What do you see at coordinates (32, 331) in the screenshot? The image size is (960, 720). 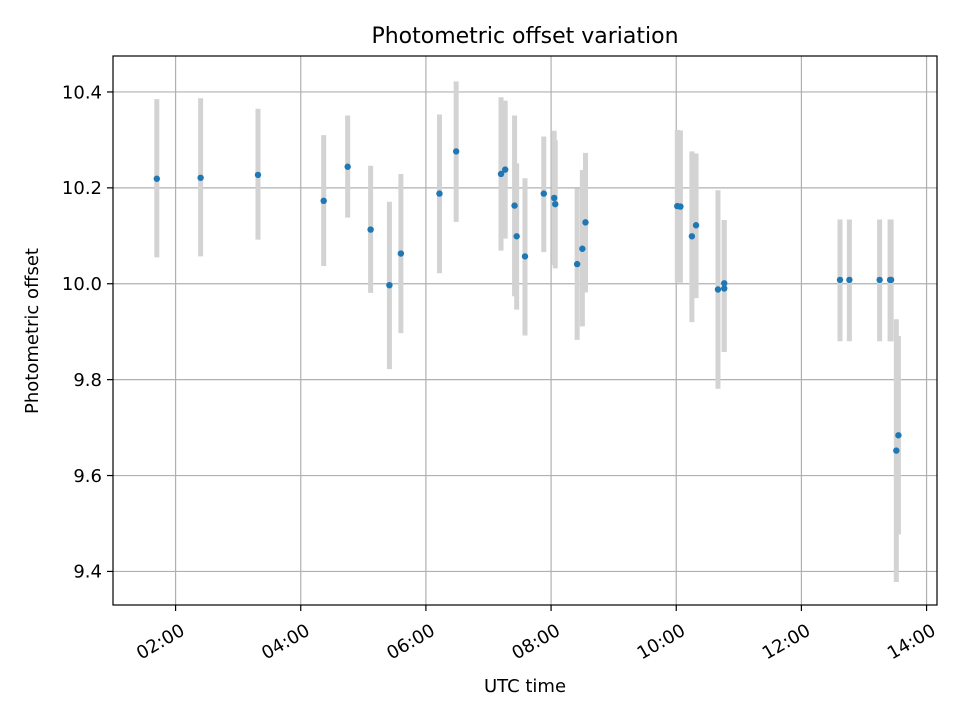 I see `y-axis-label: Photometric offset` at bounding box center [32, 331].